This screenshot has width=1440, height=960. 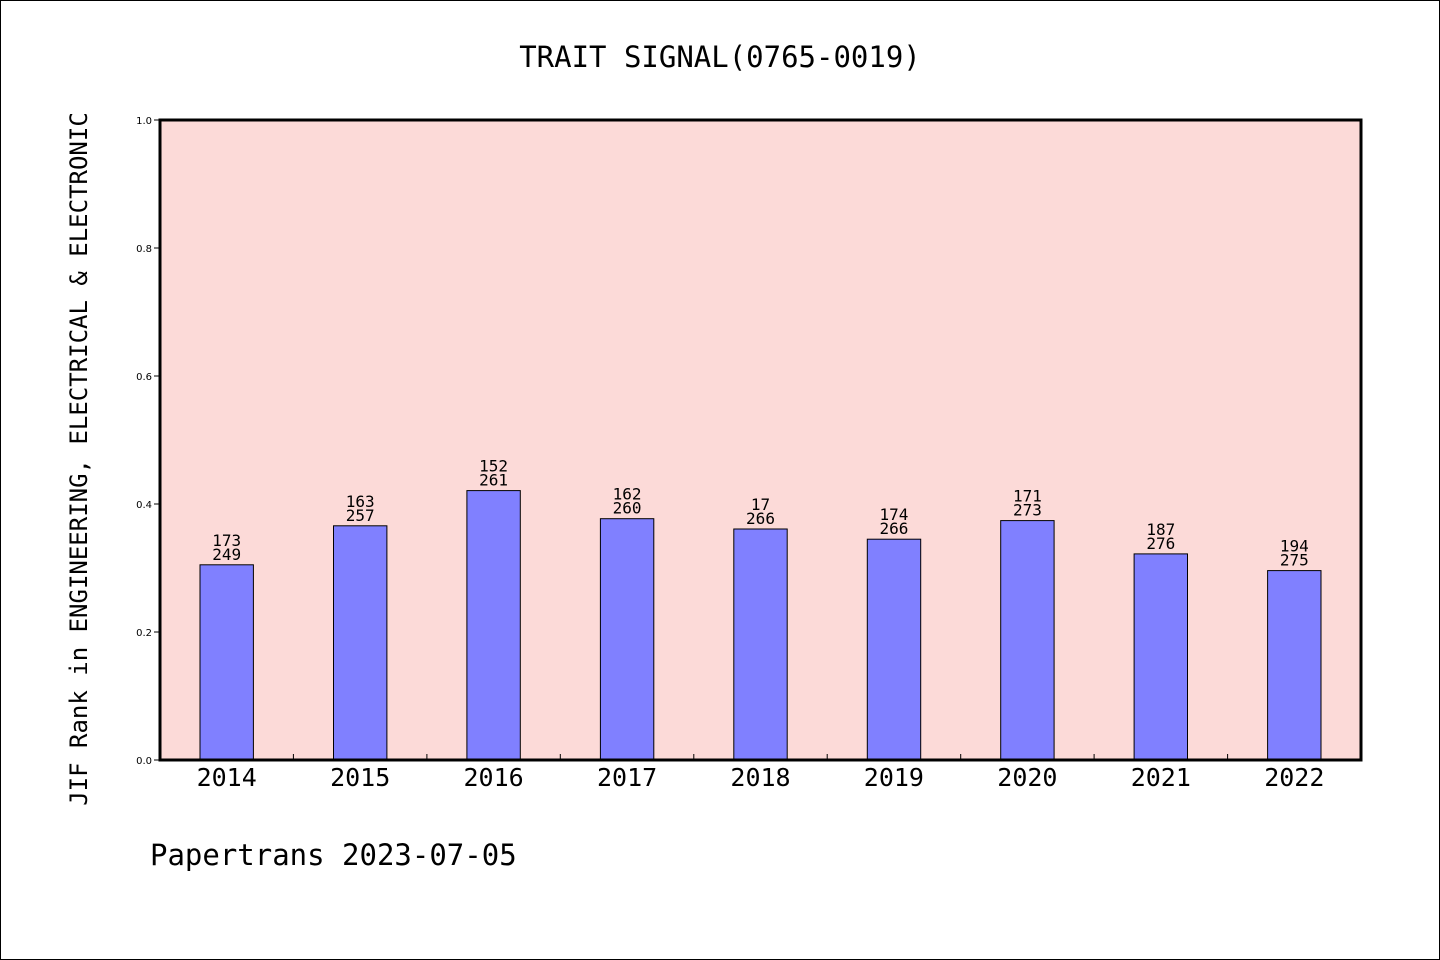 I want to click on chart-title: TRAIT SIGNAL(0765-0019), so click(x=720, y=57).